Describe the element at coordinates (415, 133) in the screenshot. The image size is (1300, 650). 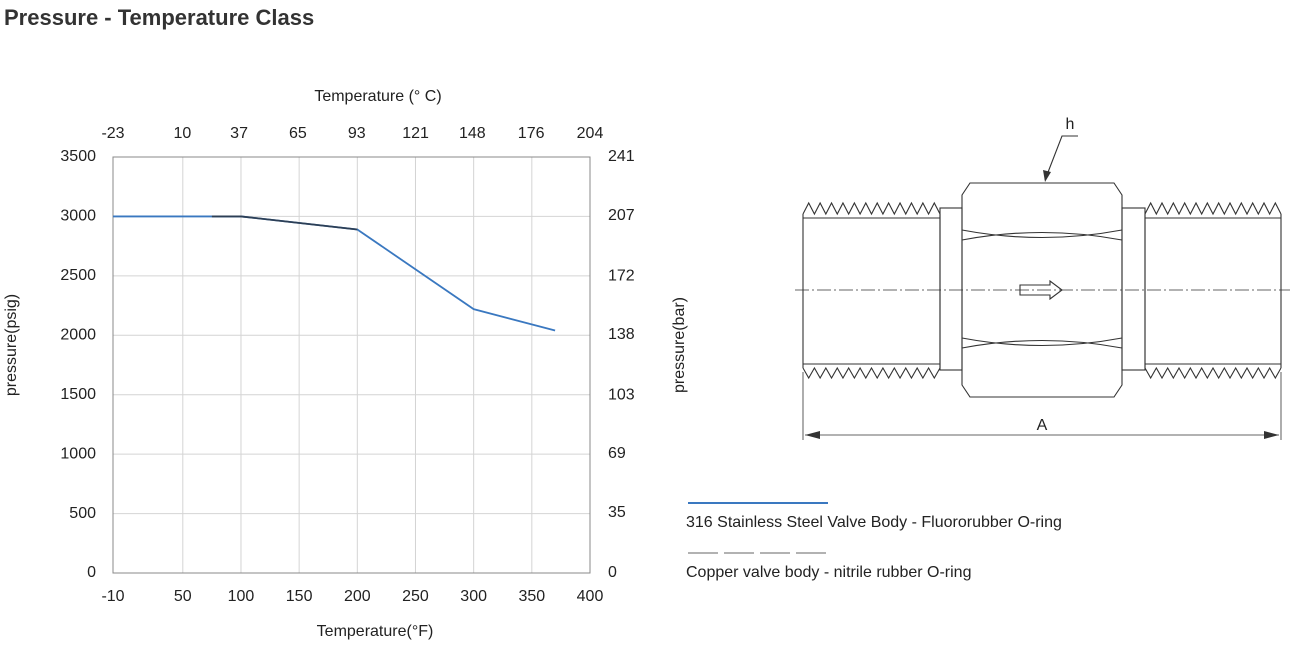
I see `x2-tick-label: 121` at that location.